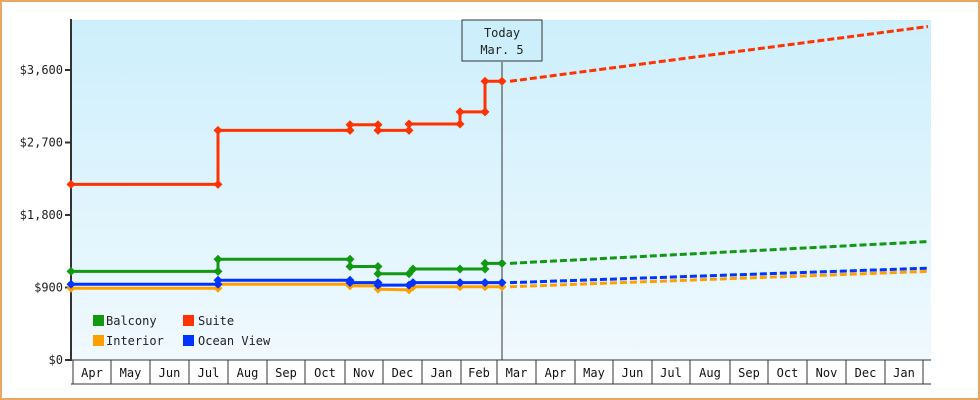  What do you see at coordinates (135, 341) in the screenshot?
I see `legend-label: Interior` at bounding box center [135, 341].